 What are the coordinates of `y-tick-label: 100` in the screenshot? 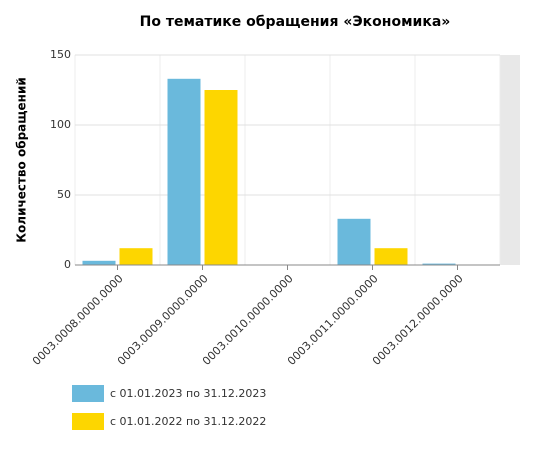 It's located at (60, 124).